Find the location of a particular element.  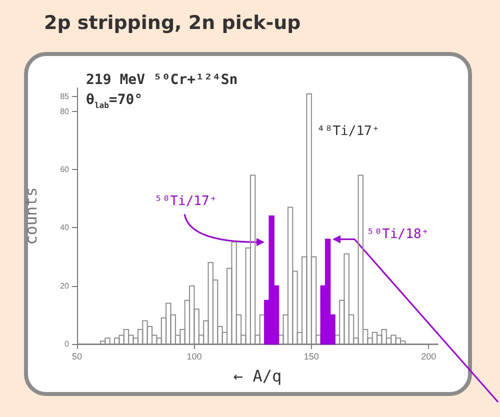

annotation: 219 MeV ⁵⁰Cr+¹²⁴Sn is located at coordinates (162, 80).